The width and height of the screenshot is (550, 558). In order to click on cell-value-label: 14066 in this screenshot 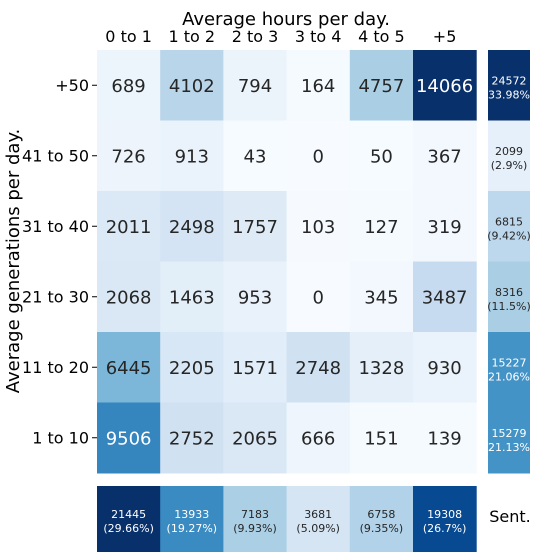, I will do `click(444, 86)`.